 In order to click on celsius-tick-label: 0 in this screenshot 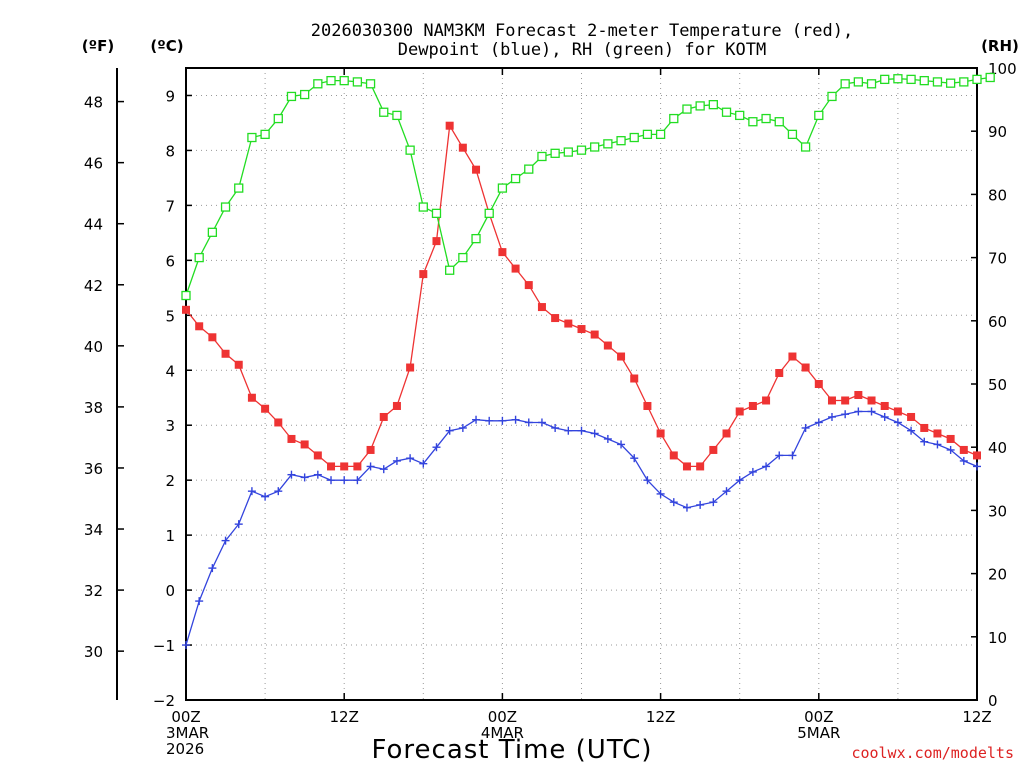, I will do `click(170, 591)`.